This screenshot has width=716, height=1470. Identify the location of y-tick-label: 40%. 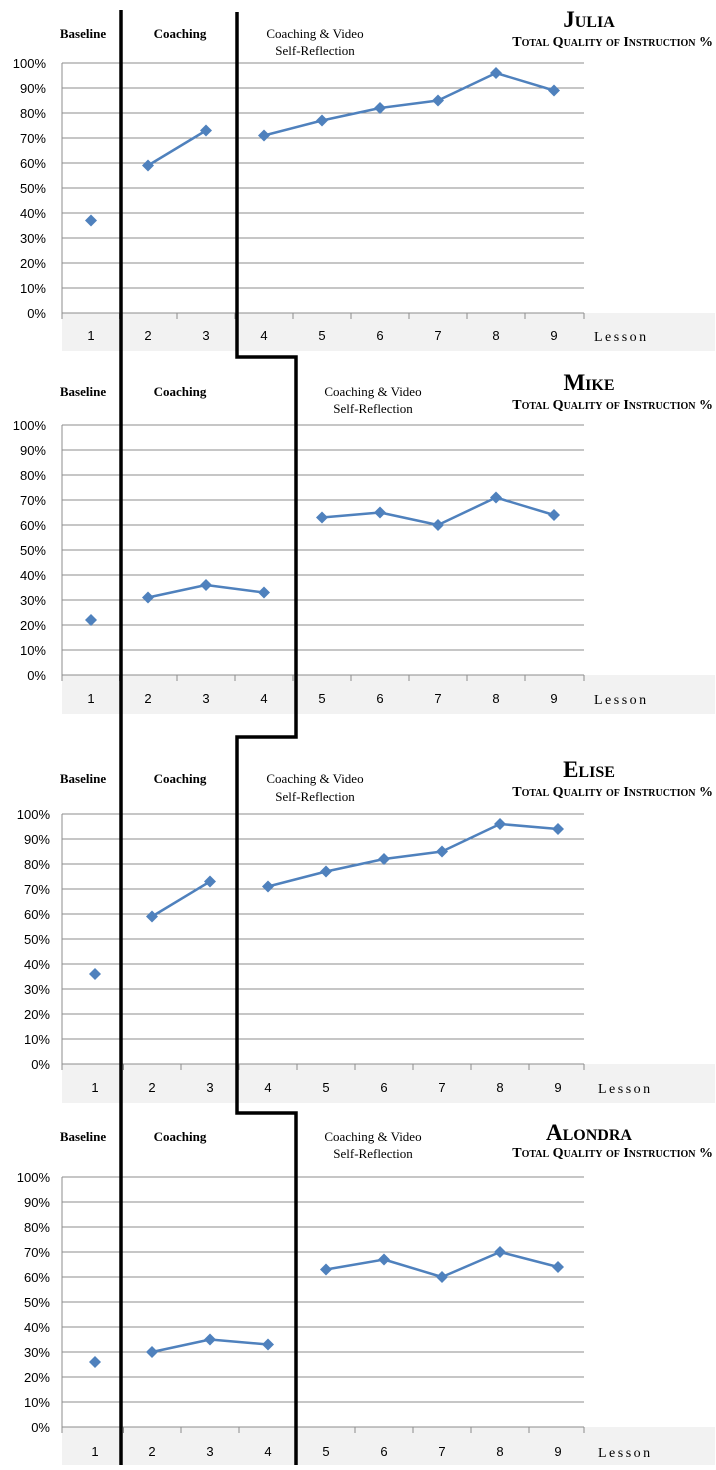
(37, 964).